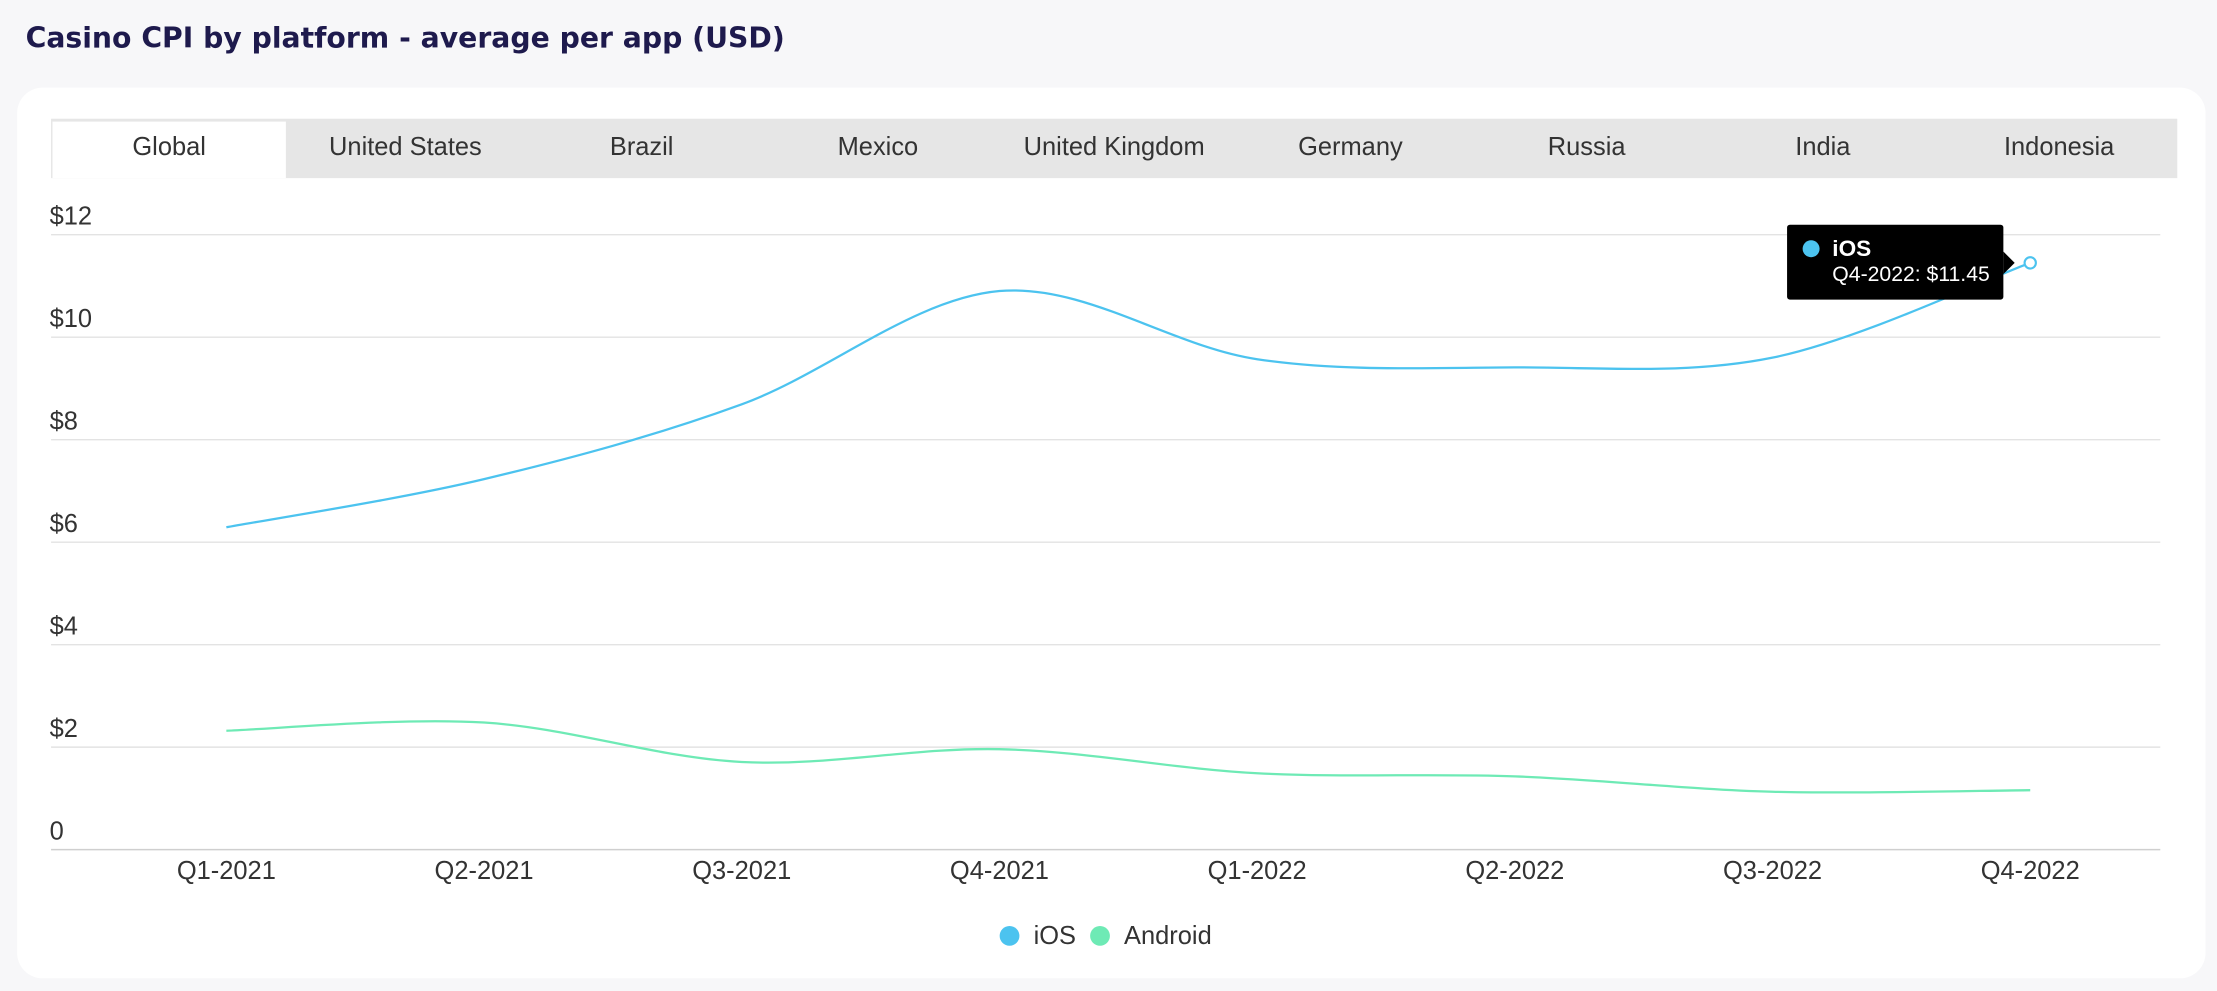 This screenshot has height=991, width=2217. What do you see at coordinates (1055, 936) in the screenshot?
I see `legend-label: iOS` at bounding box center [1055, 936].